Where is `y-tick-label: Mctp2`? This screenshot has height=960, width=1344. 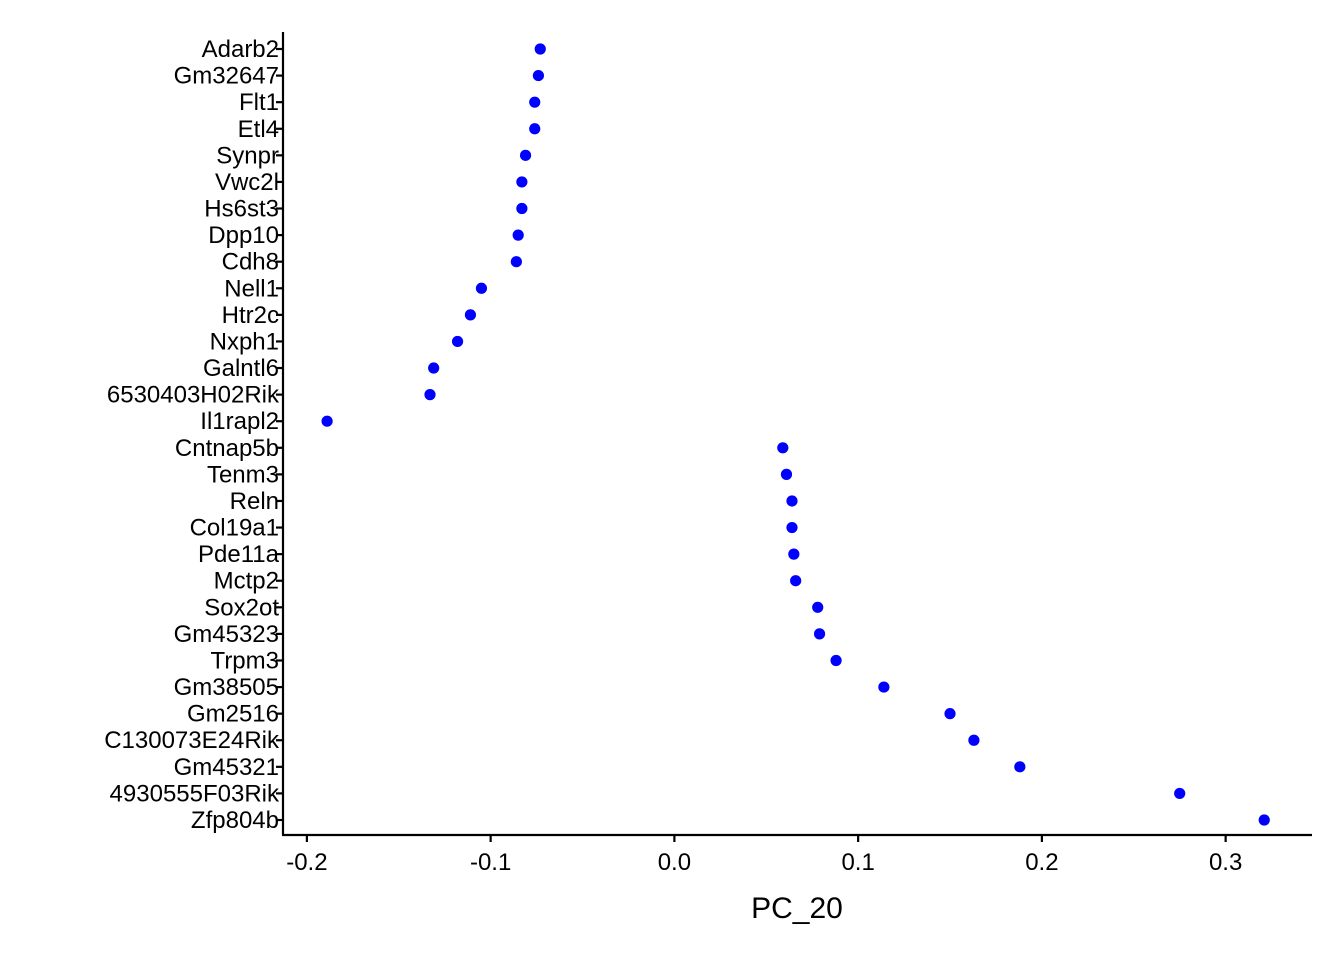 y-tick-label: Mctp2 is located at coordinates (246, 581).